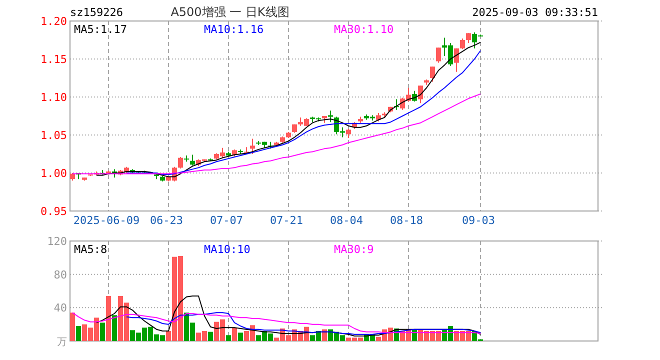 The width and height of the screenshot is (660, 360). I want to click on text: MA10:1.16, so click(234, 29).